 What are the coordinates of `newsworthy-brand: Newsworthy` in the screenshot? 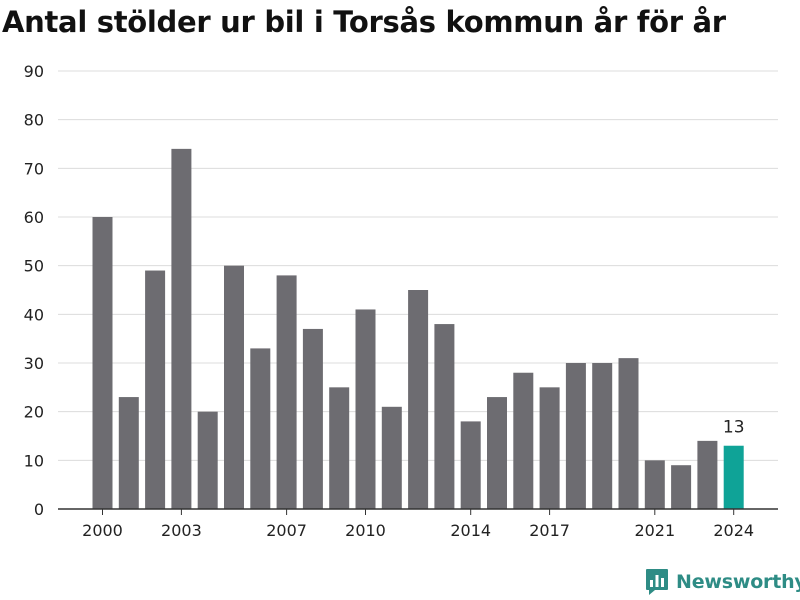 It's located at (722, 582).